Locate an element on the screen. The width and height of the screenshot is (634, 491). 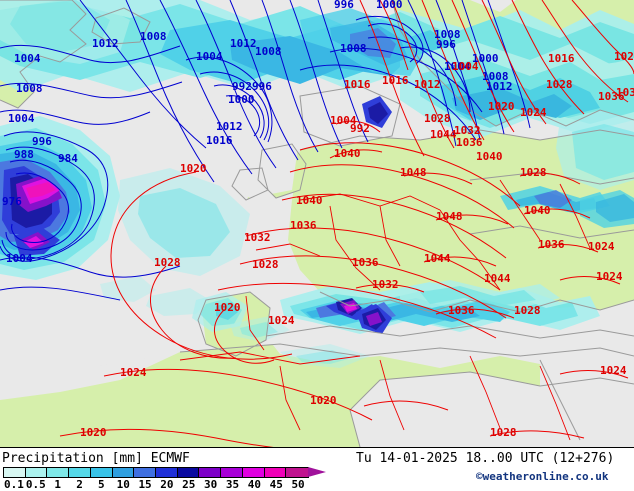
isobar-label-low-1008-18: 1008 is located at coordinates (353, 48).